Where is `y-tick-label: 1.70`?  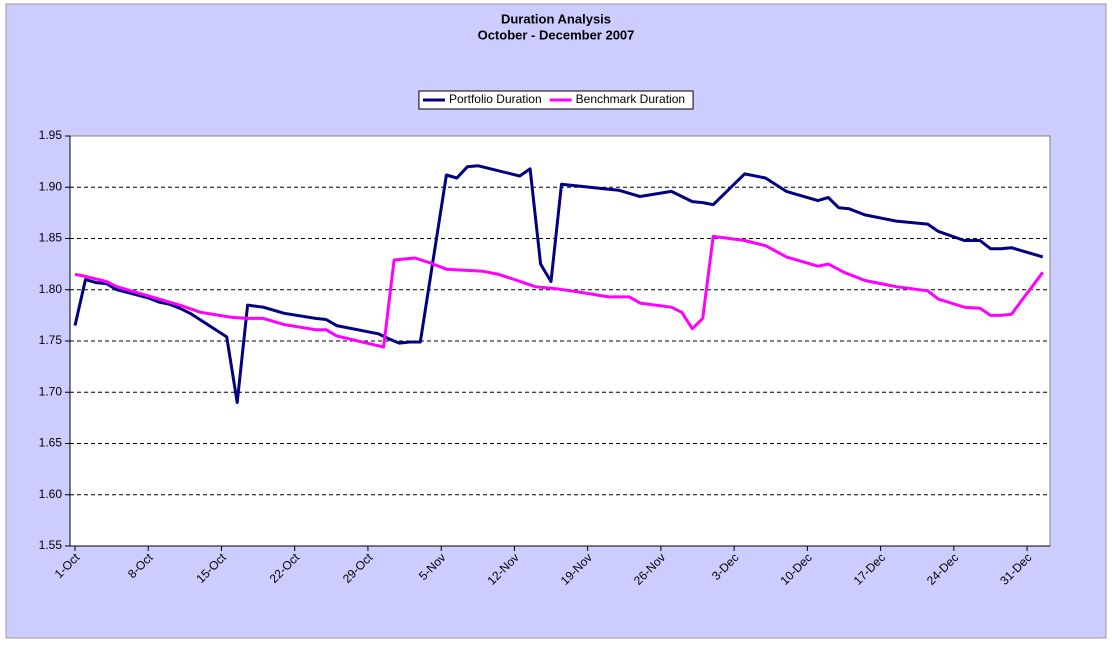
y-tick-label: 1.70 is located at coordinates (51, 391).